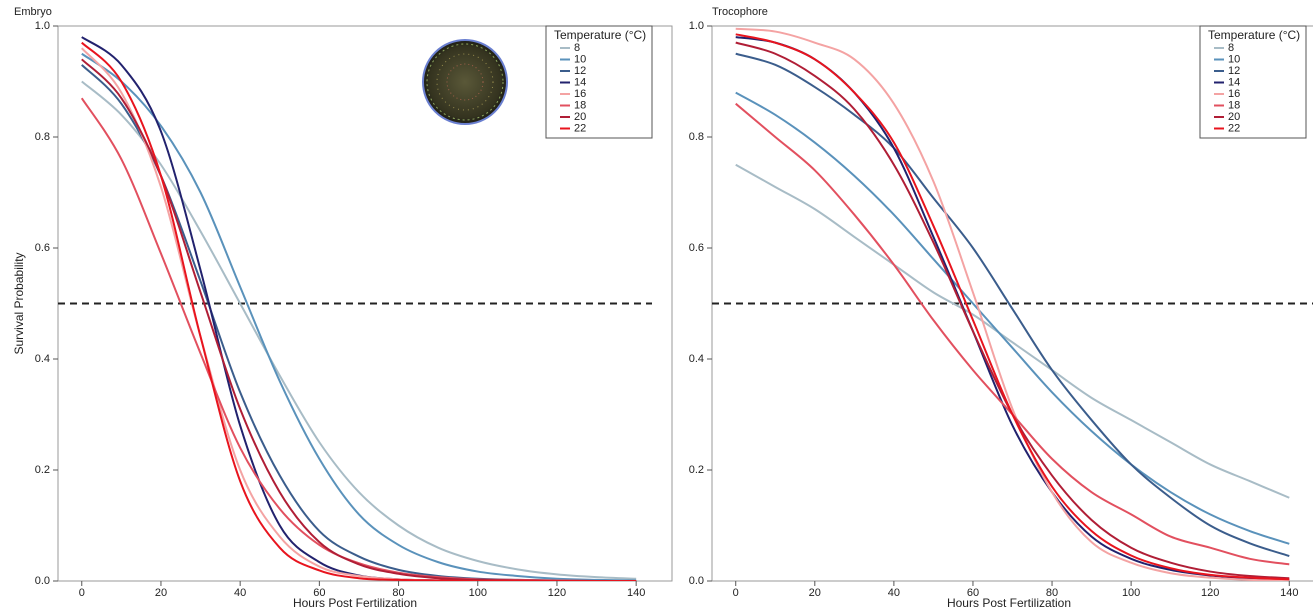 Image resolution: width=1313 pixels, height=611 pixels. What do you see at coordinates (33, 12) in the screenshot?
I see `panel-title: Embryo` at bounding box center [33, 12].